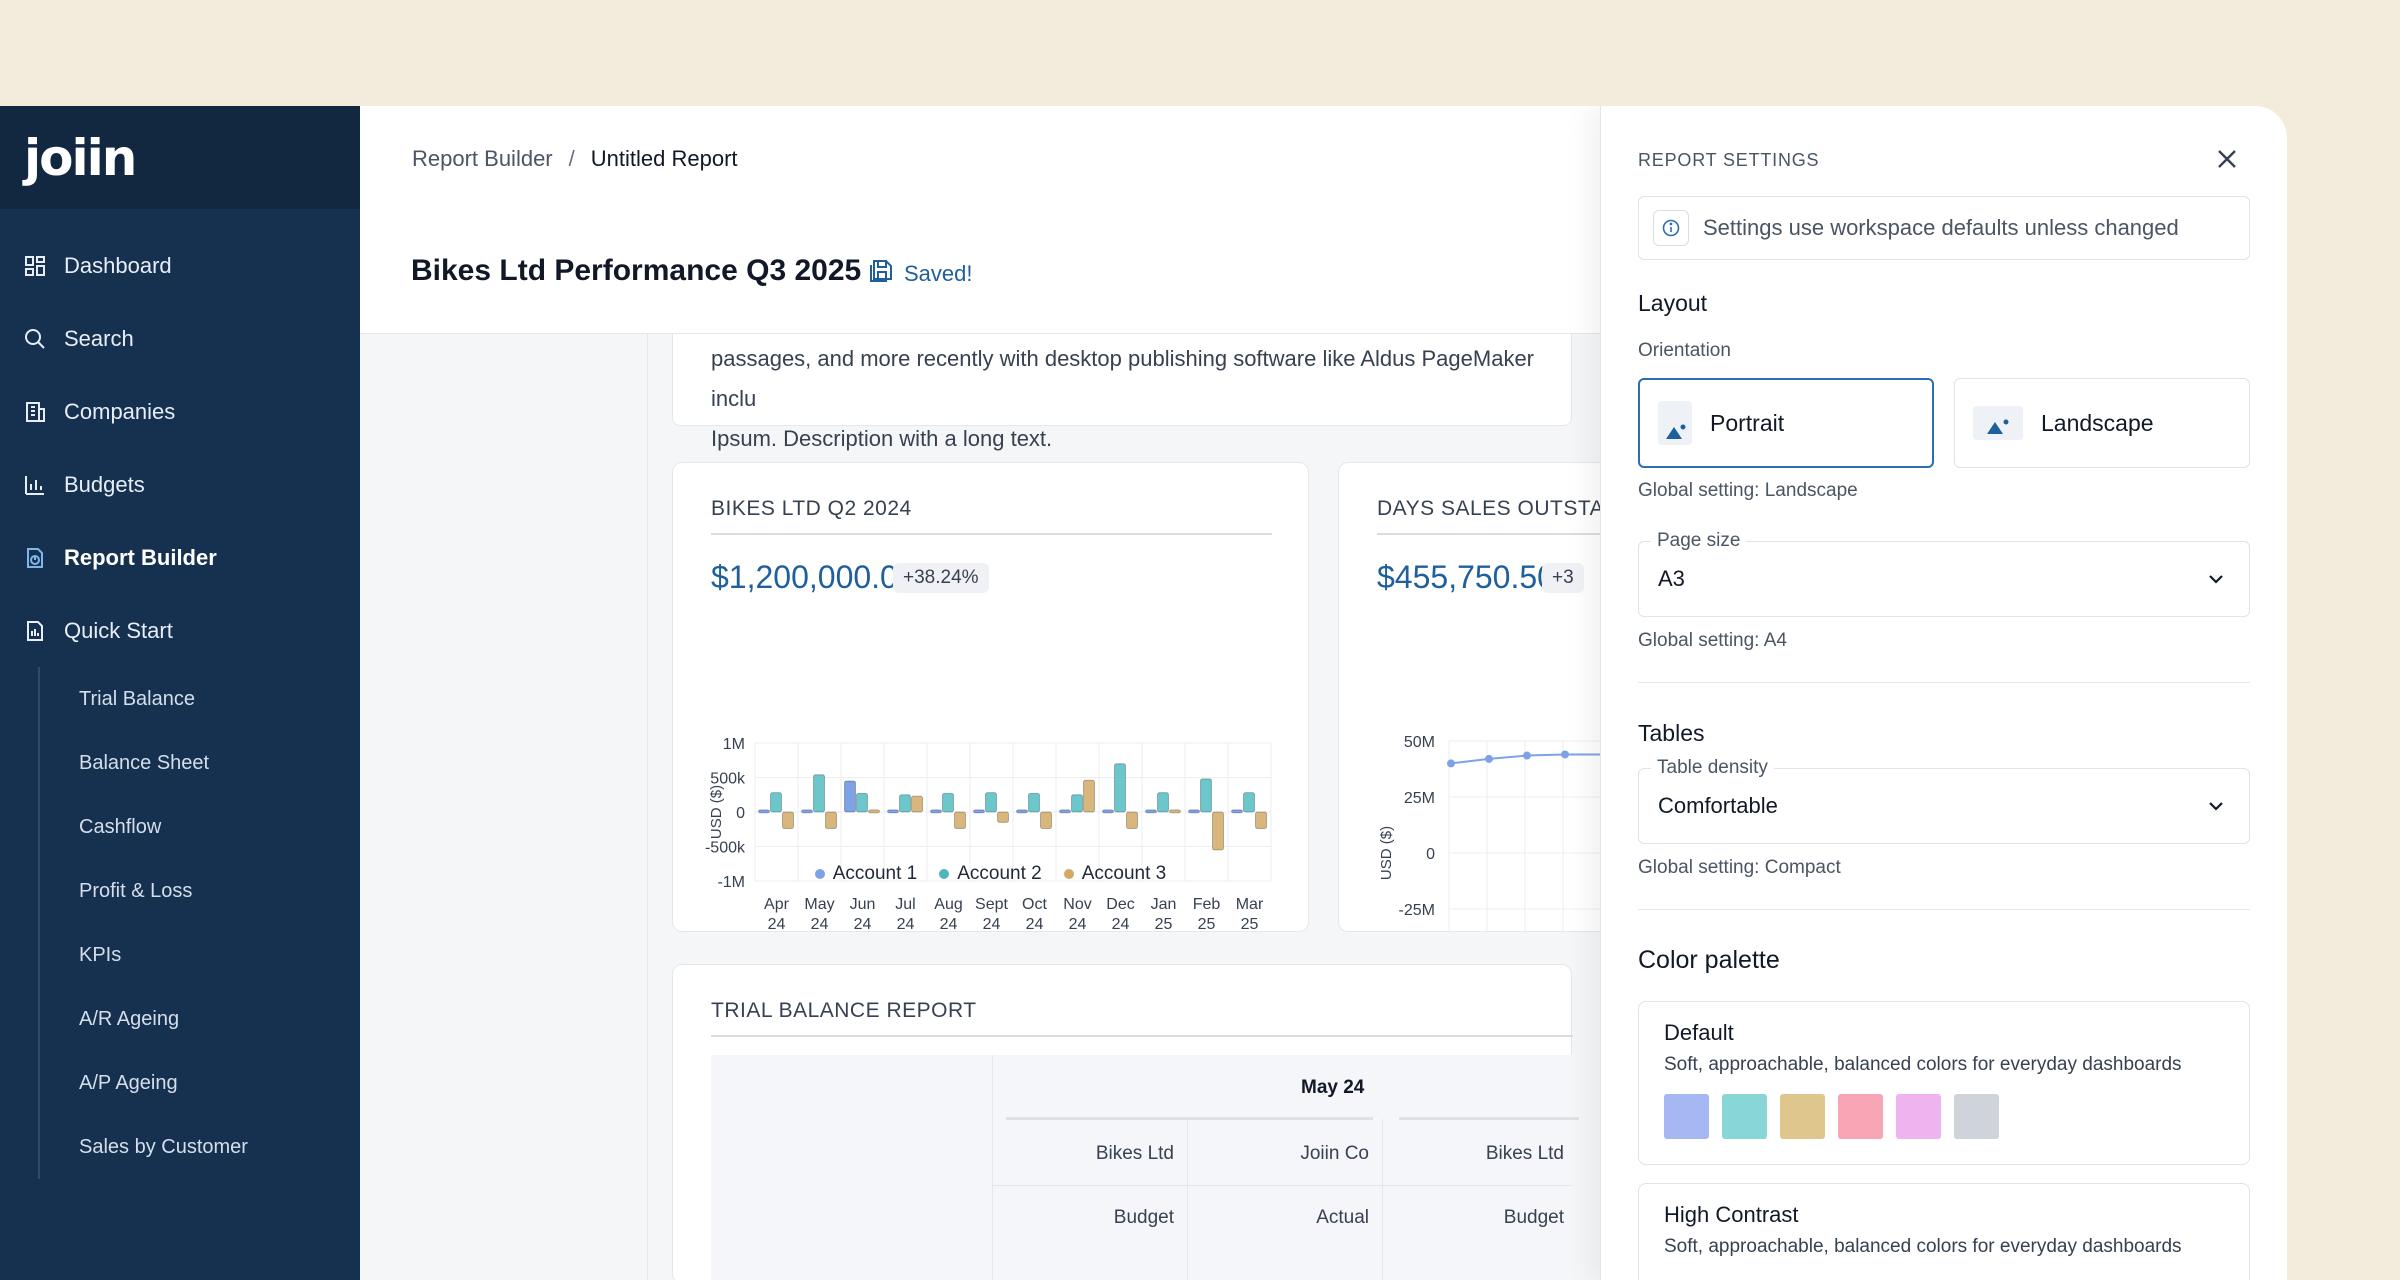 This screenshot has height=1280, width=2400. Describe the element at coordinates (129, 1018) in the screenshot. I see `subnav-item-ar-ageing: A/R Ageing` at that location.